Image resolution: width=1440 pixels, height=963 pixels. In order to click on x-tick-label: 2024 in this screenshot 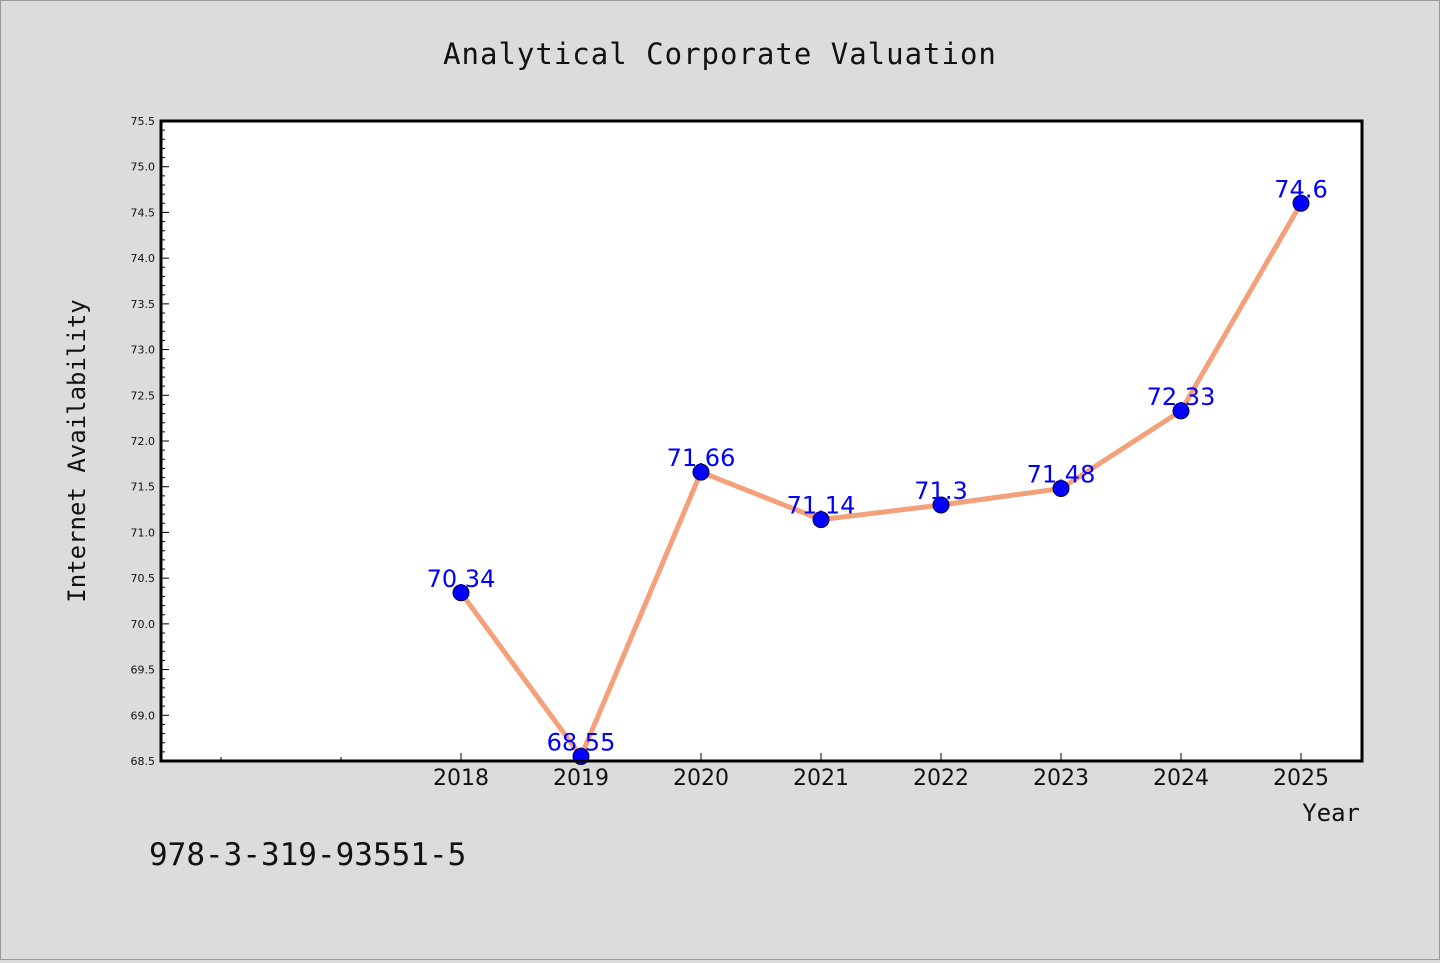, I will do `click(1181, 778)`.